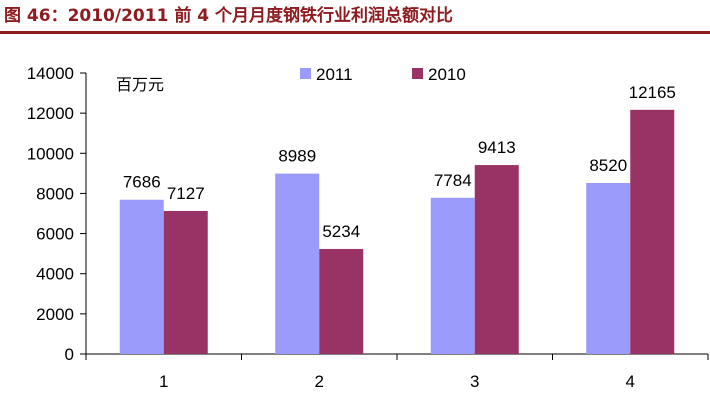 This screenshot has height=401, width=710. Describe the element at coordinates (297, 156) in the screenshot. I see `data-label: 8989` at that location.